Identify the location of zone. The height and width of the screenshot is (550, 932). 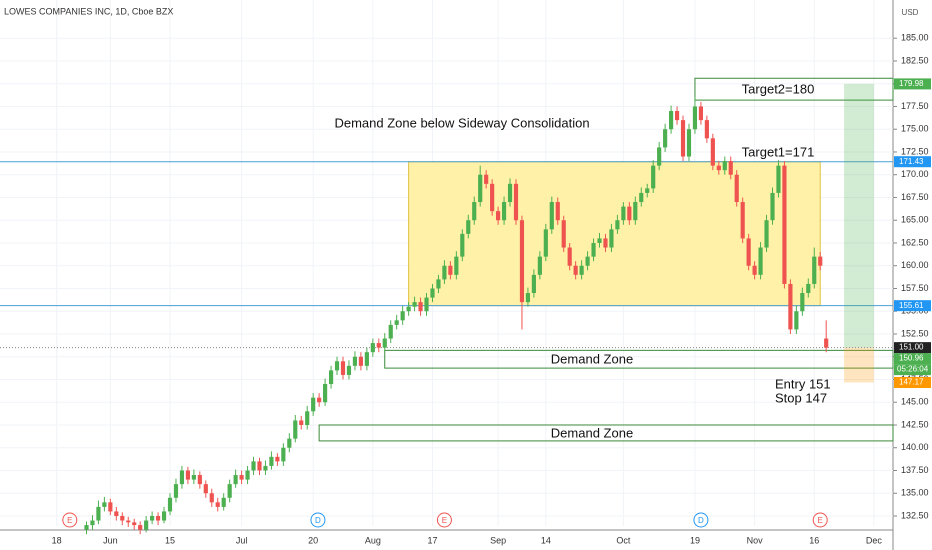
(639, 359).